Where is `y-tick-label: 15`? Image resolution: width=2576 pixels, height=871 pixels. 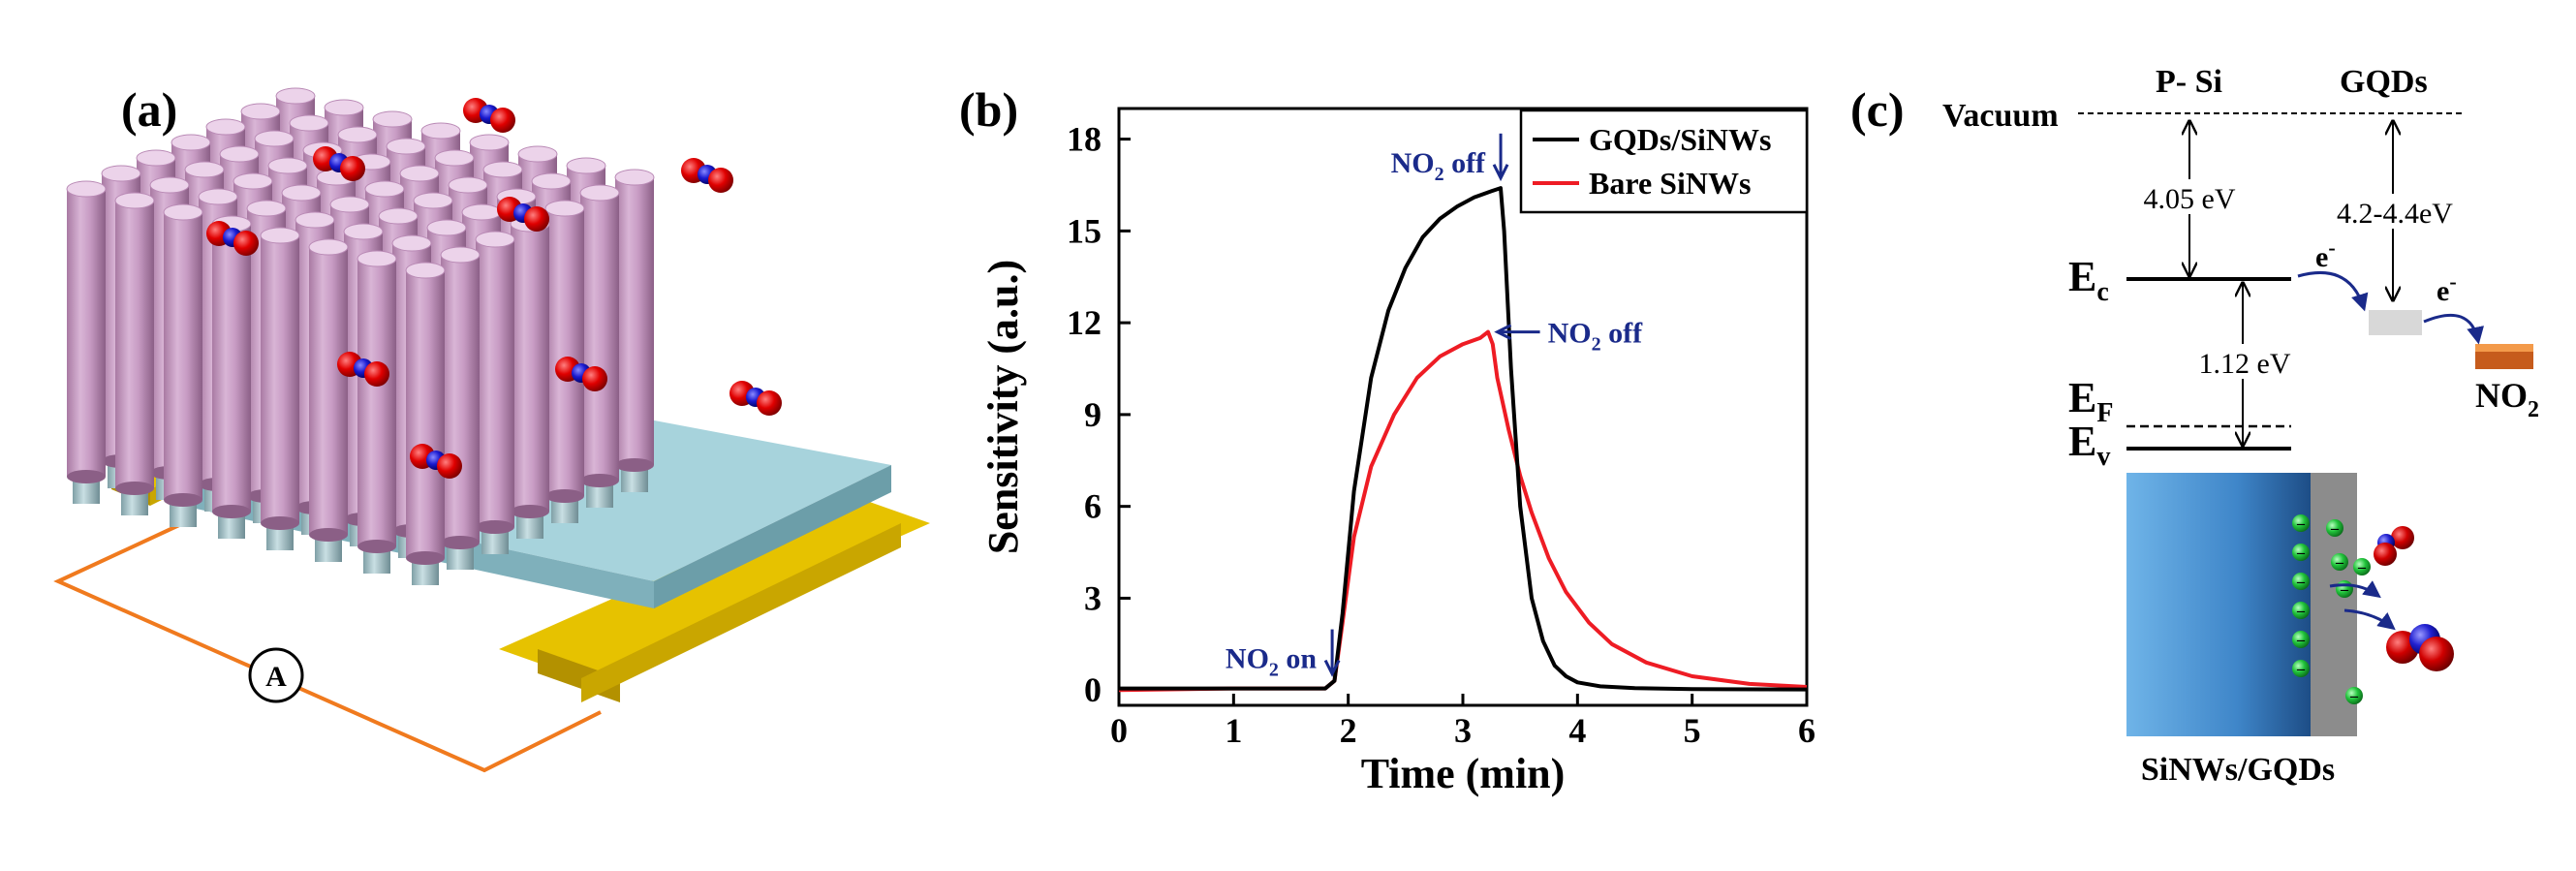
y-tick-label: 15 is located at coordinates (1084, 230).